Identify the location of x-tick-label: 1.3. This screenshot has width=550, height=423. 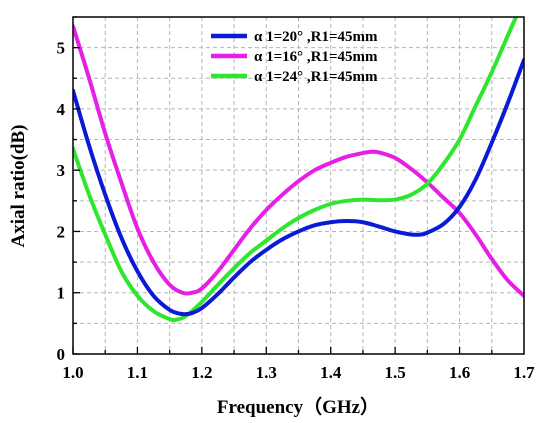
(266, 372).